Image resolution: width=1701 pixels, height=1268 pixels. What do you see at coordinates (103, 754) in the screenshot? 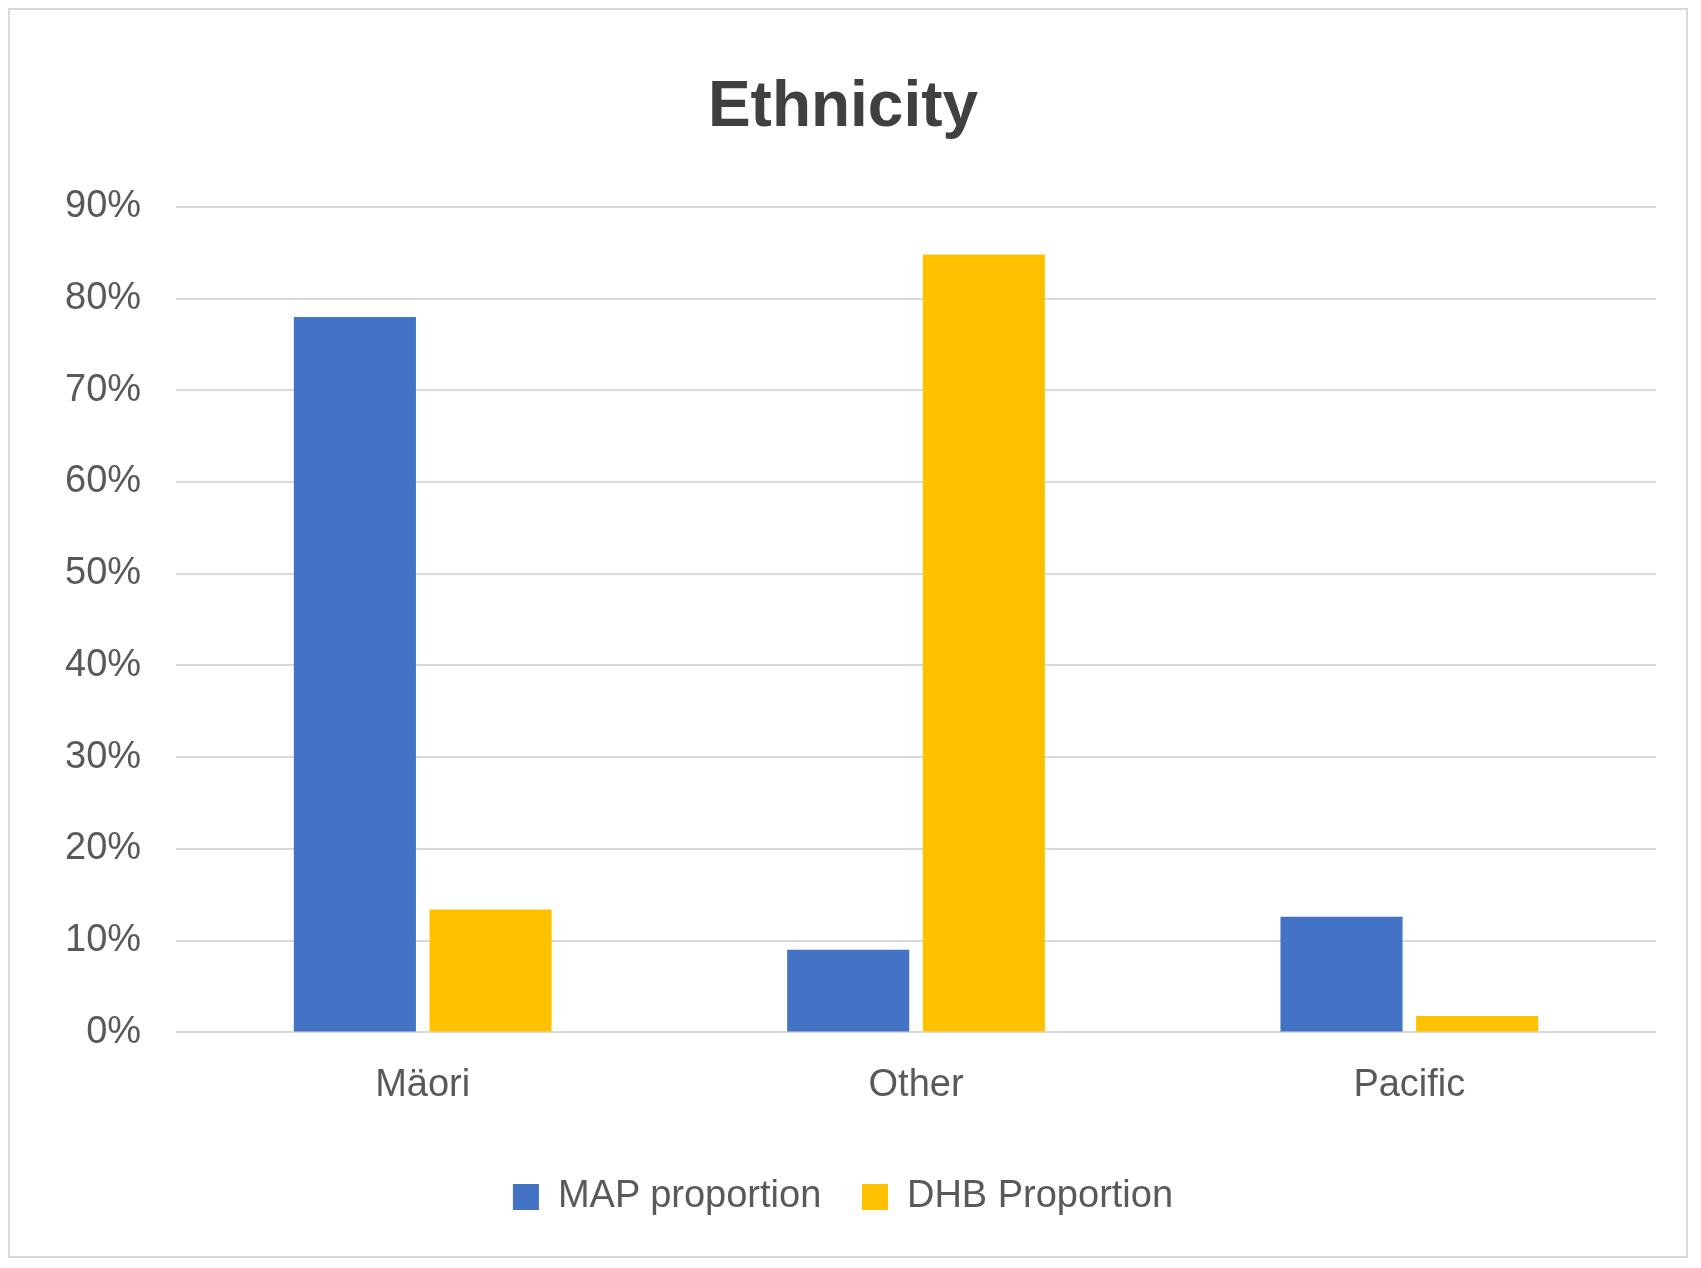
I see `y-tick-label: 30%` at bounding box center [103, 754].